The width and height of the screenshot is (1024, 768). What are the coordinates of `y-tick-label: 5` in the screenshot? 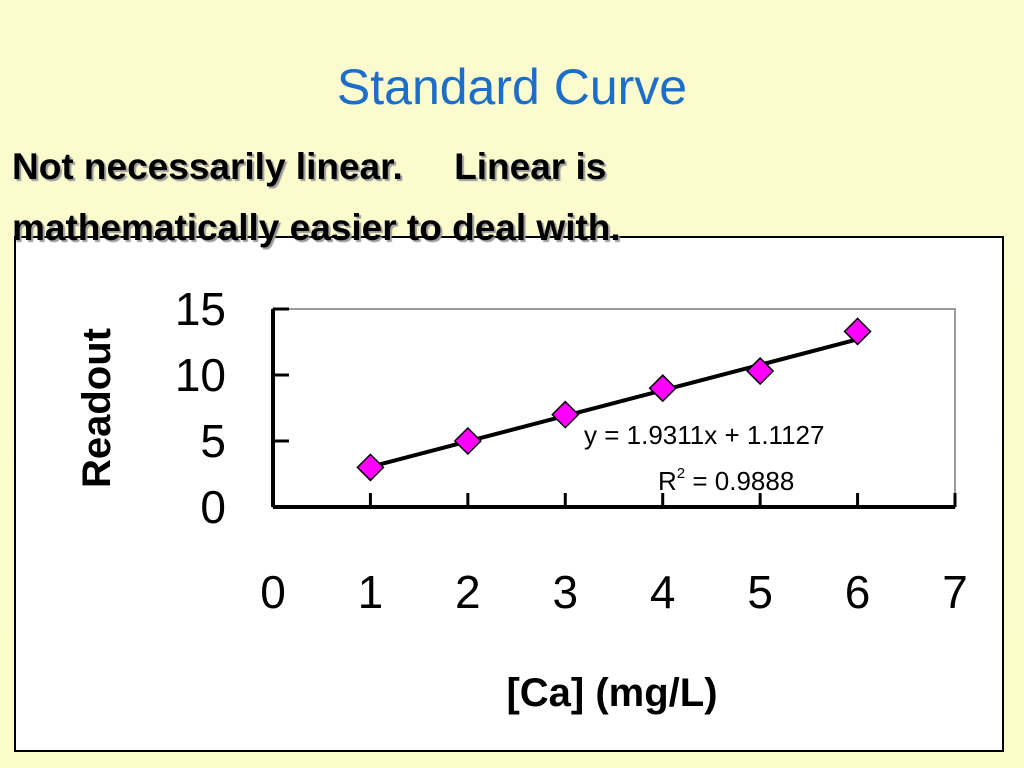 It's located at (213, 441).